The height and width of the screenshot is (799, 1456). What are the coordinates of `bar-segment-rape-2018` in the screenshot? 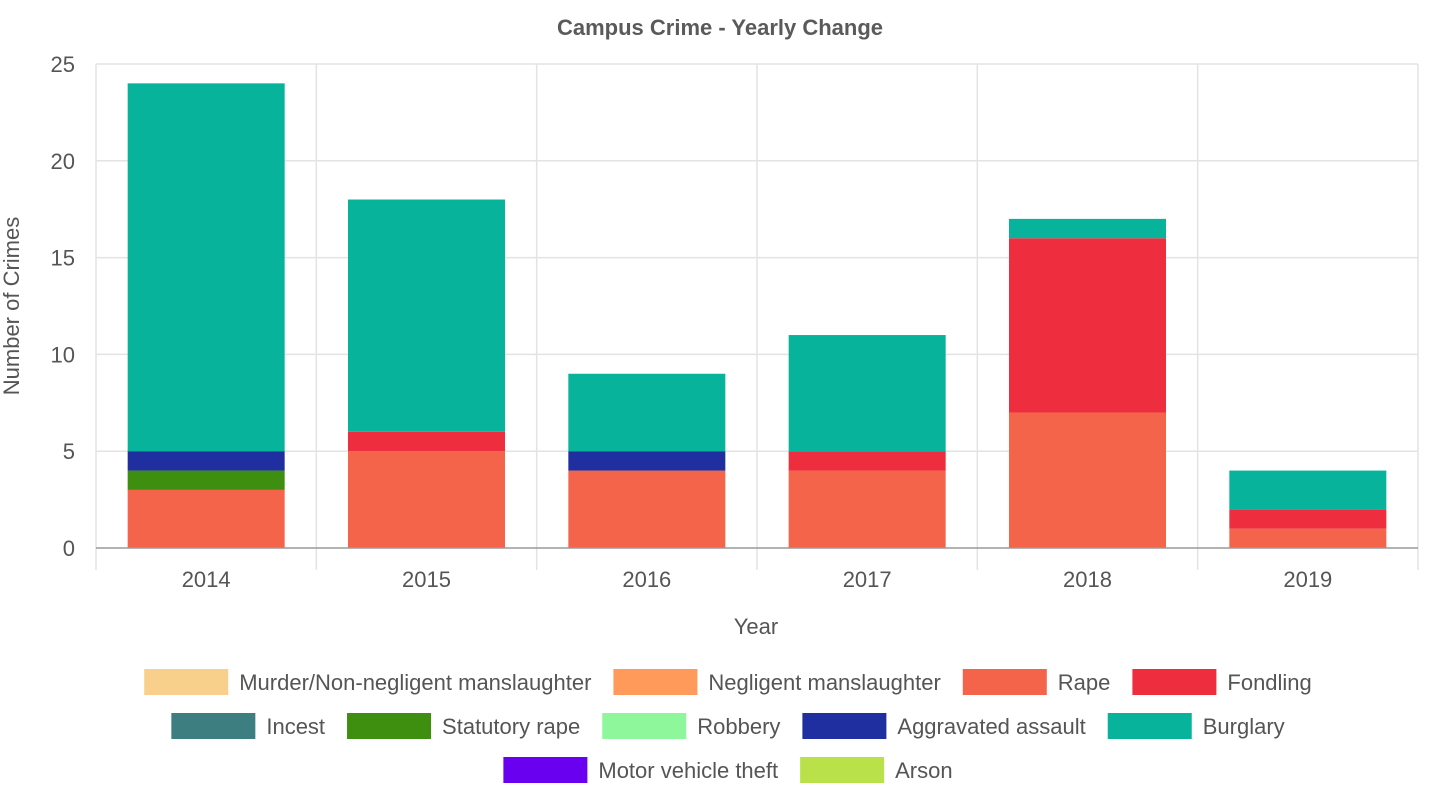 It's located at (1087, 480).